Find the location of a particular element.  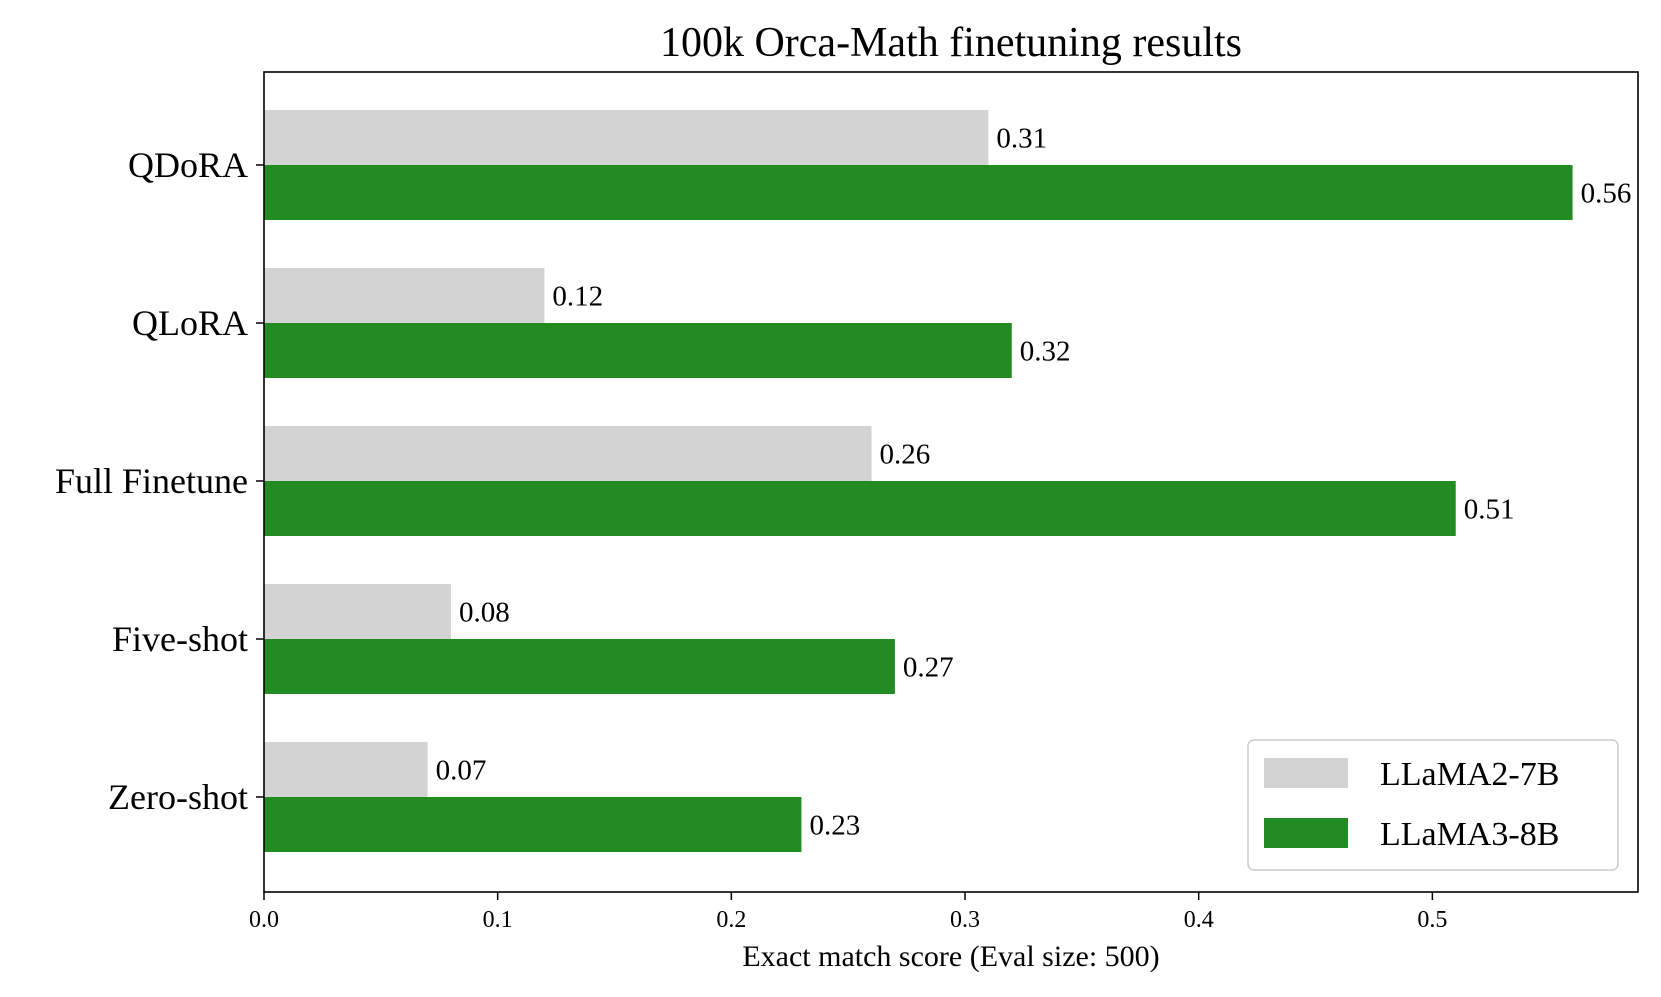

x-axis-label: Exact match score (Eval size: 500) is located at coordinates (950, 956).